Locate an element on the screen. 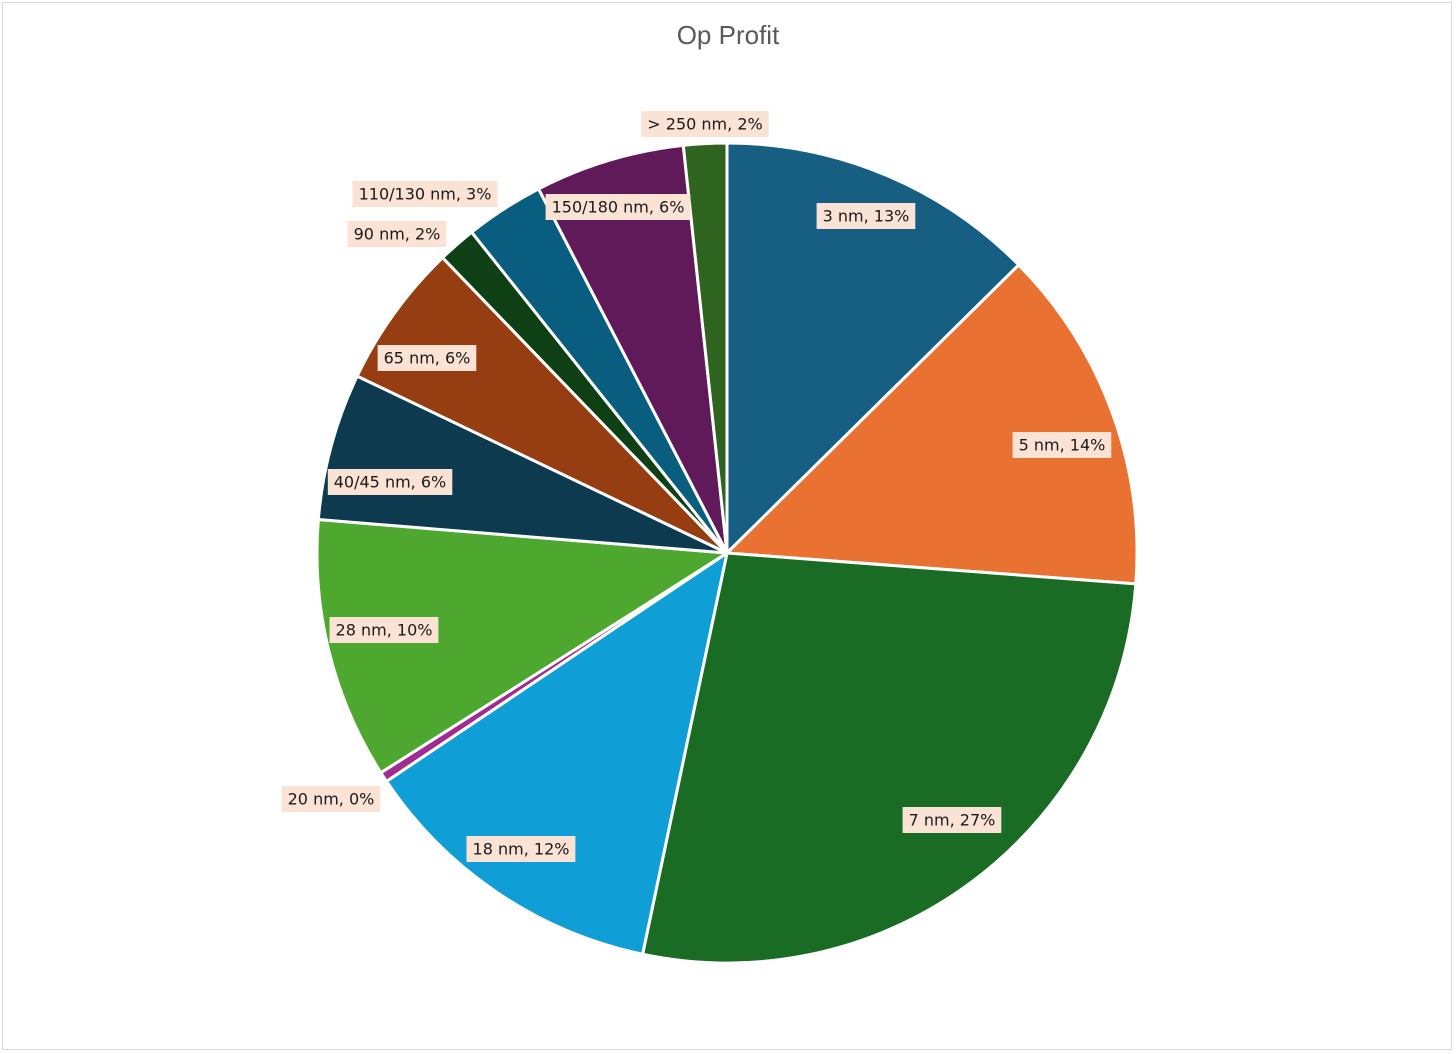 The height and width of the screenshot is (1054, 1456). data-label: 150/180 nm, 6% is located at coordinates (618, 207).